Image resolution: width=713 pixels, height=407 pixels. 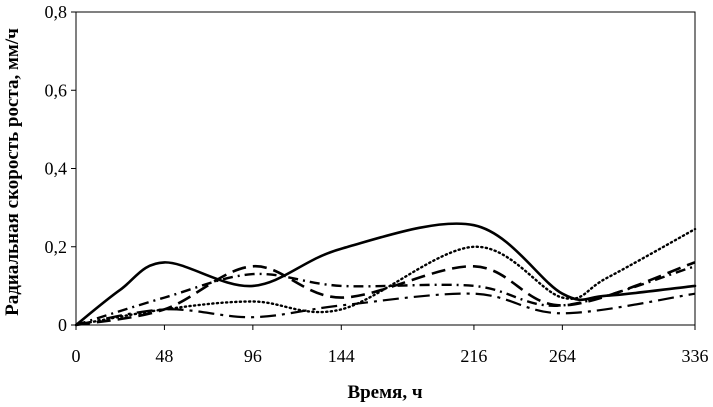 I want to click on x-axis-title: Время, ч, so click(x=384, y=392).